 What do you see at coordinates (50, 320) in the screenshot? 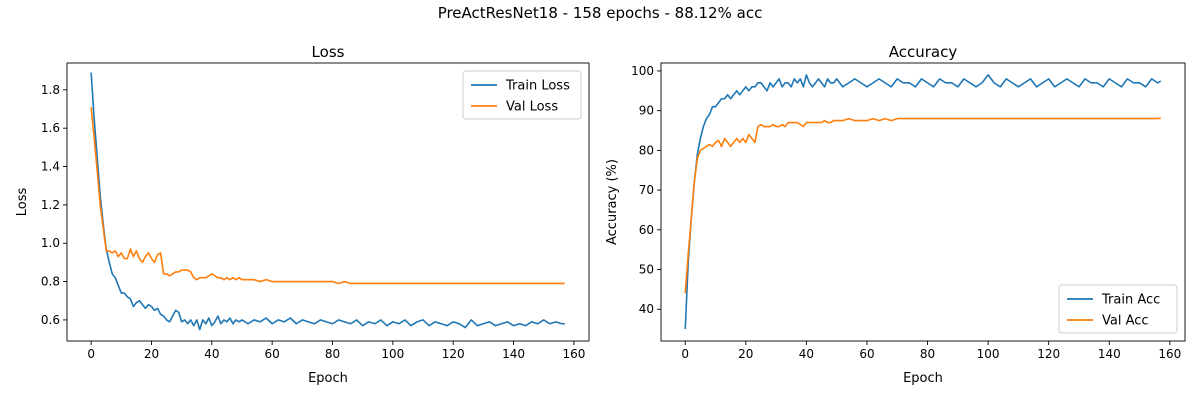
I see `y-tick-label: 0.6` at bounding box center [50, 320].